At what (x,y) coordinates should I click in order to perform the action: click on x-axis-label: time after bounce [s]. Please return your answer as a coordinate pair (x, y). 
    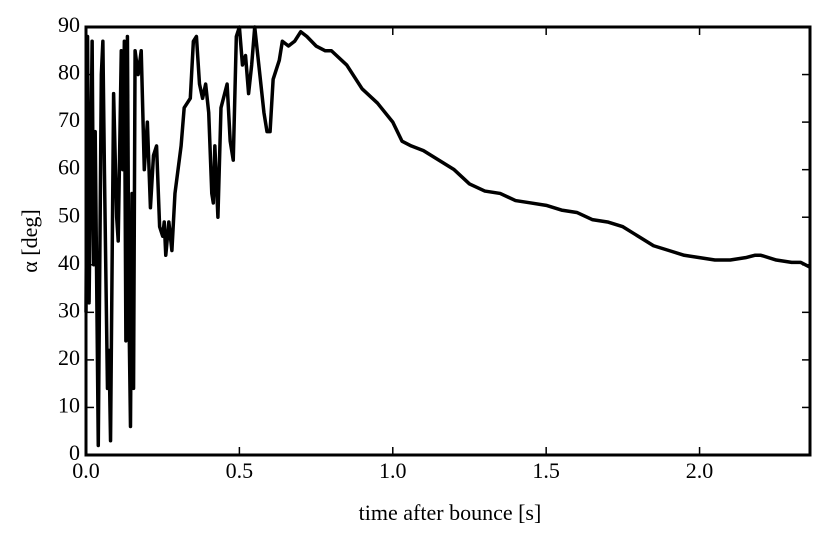
    Looking at the image, I should click on (450, 512).